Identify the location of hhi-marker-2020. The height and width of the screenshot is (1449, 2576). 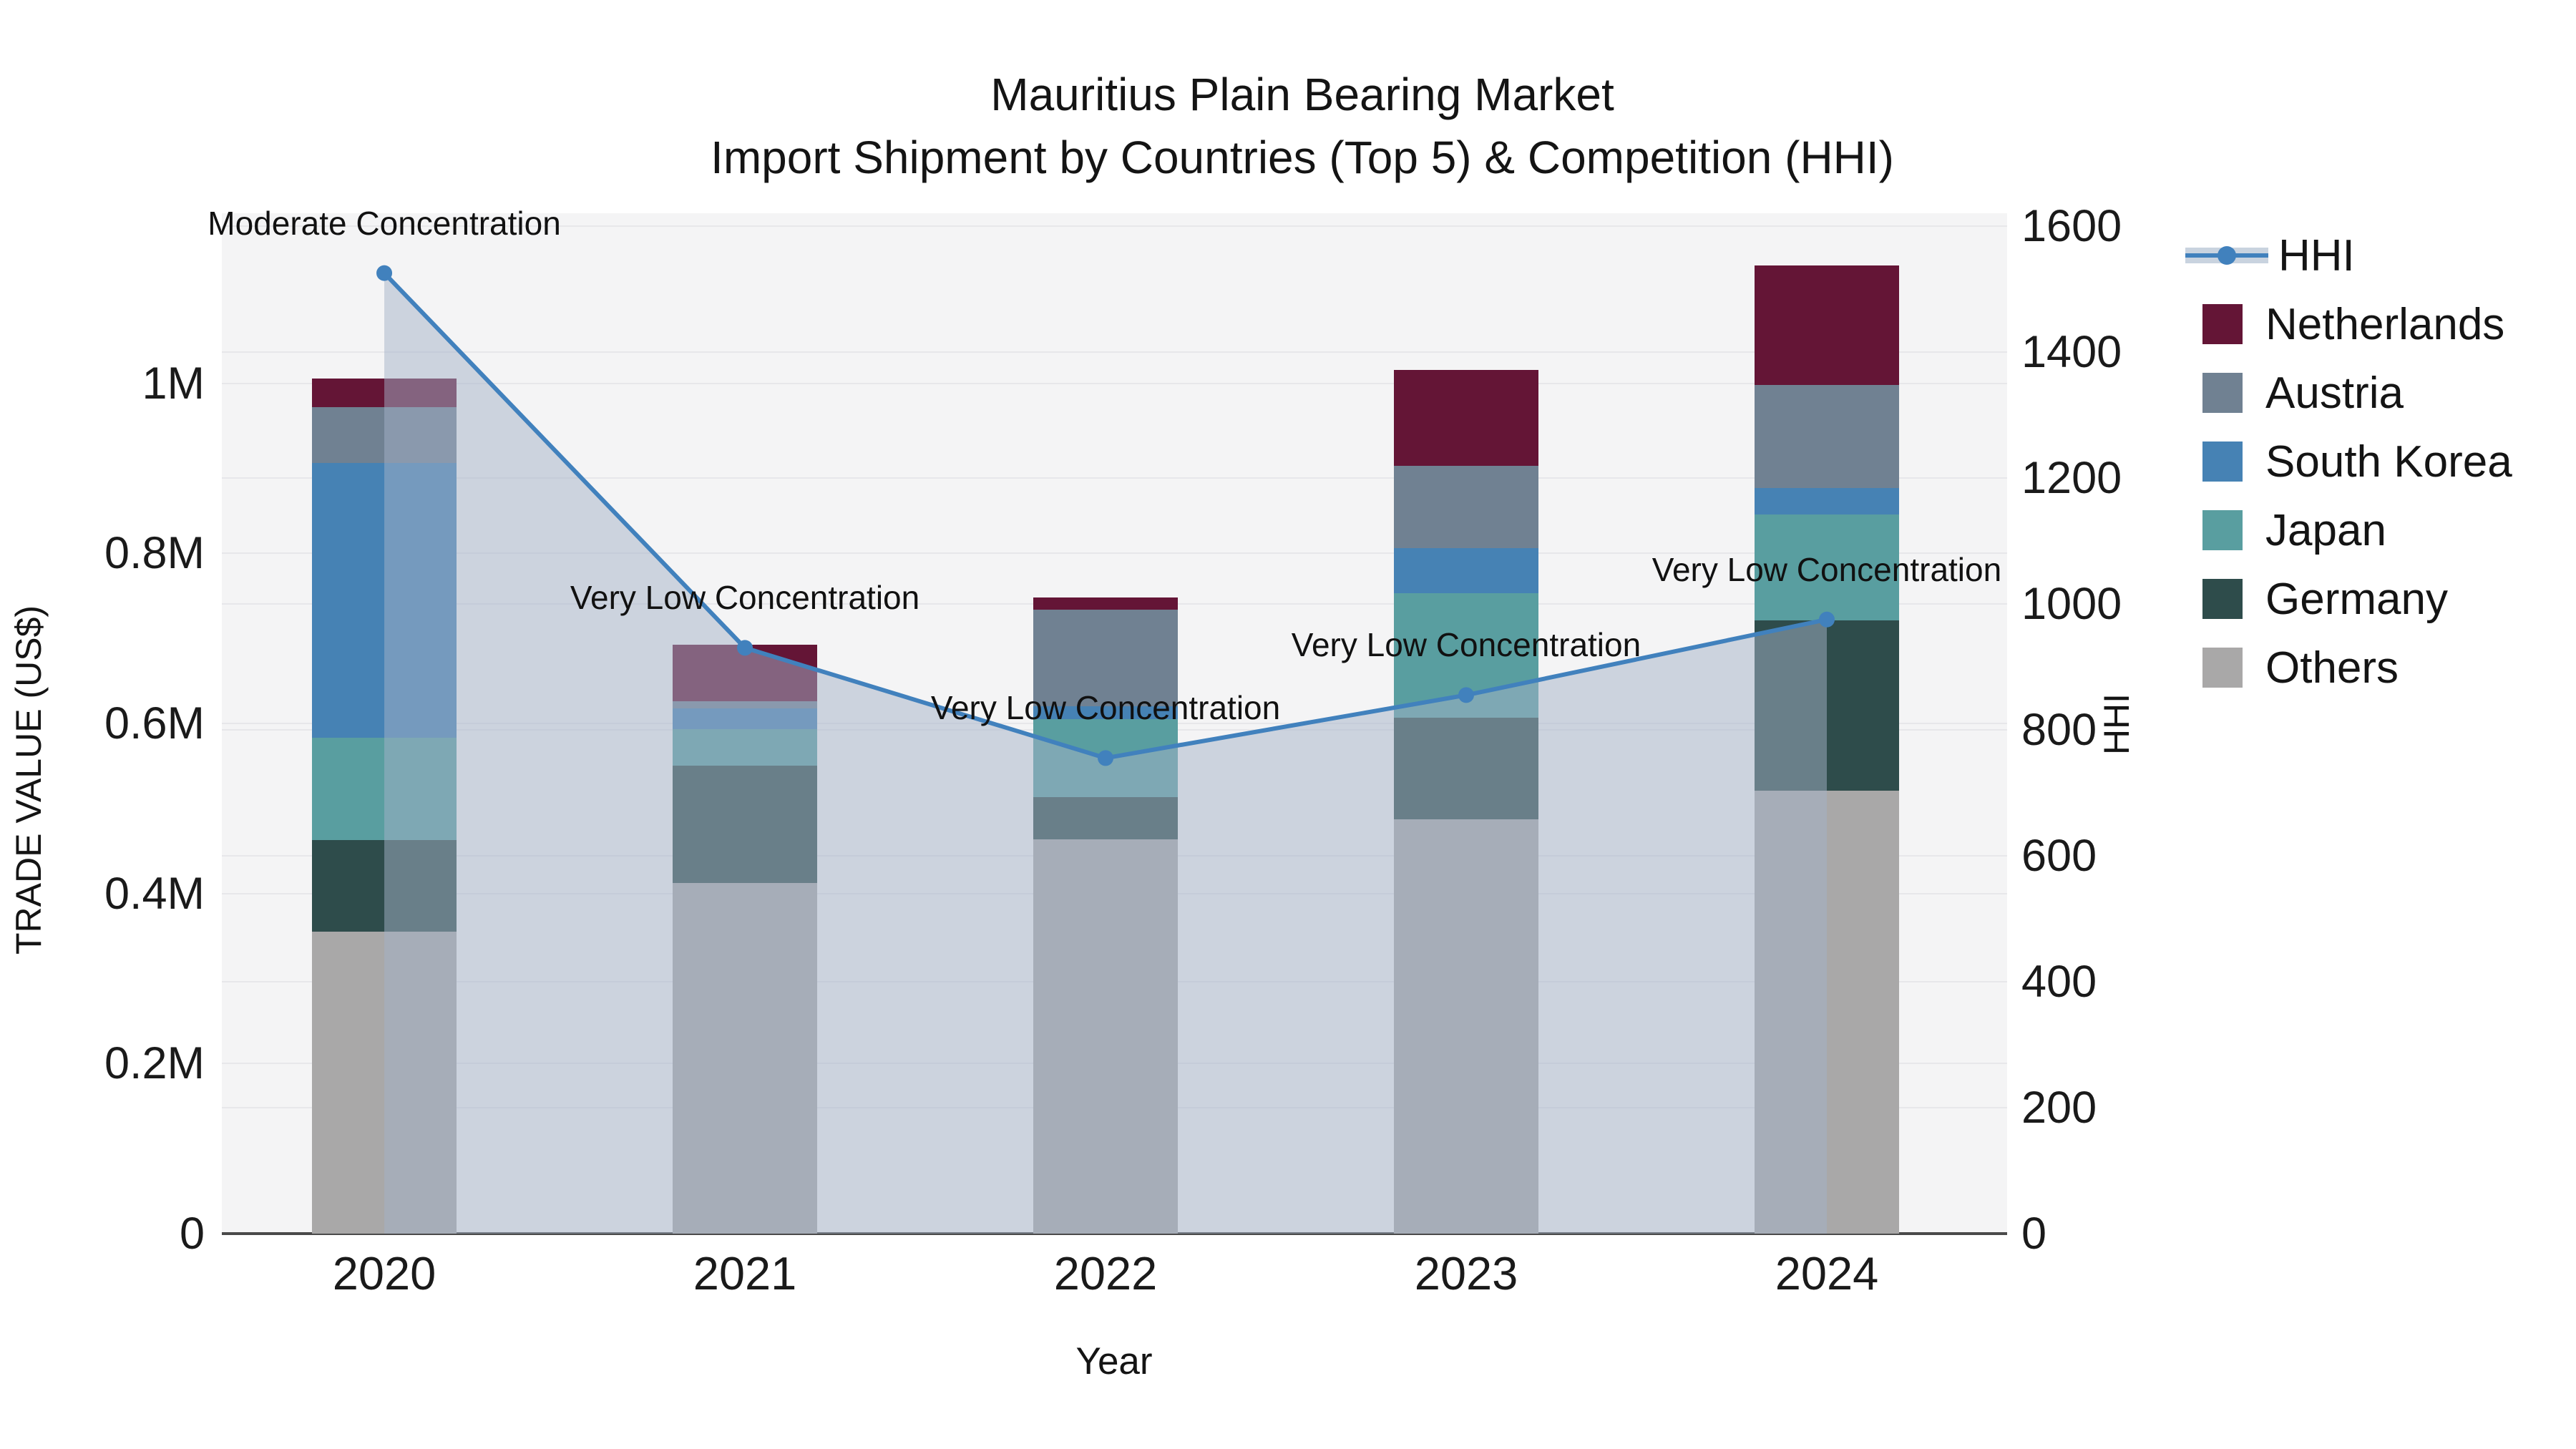
(384, 273).